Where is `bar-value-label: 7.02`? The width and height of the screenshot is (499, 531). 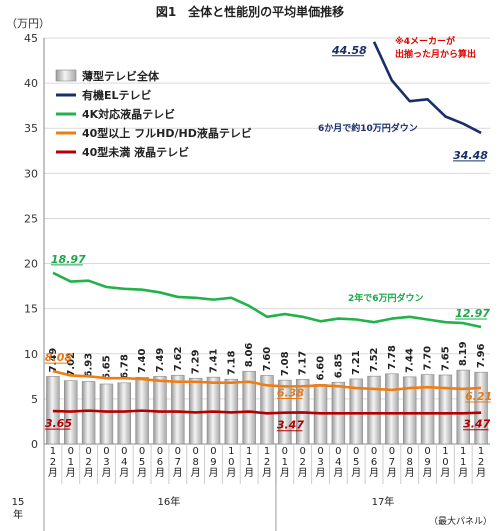
bar-value-label: 7.02 is located at coordinates (71, 364).